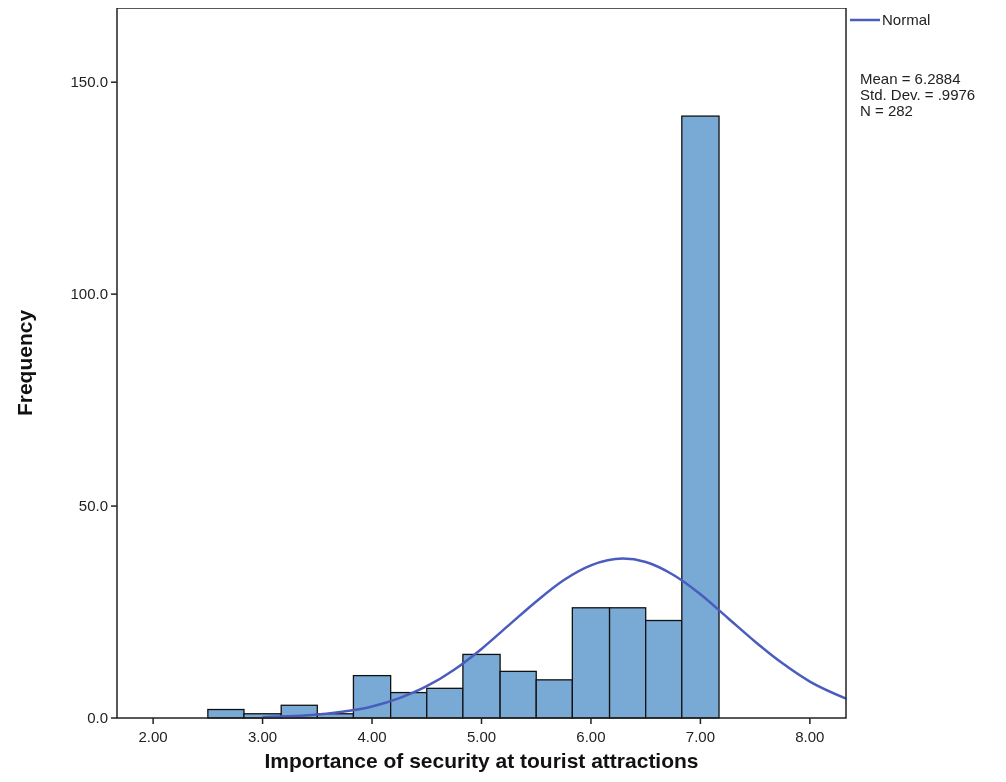 The width and height of the screenshot is (1006, 782). What do you see at coordinates (906, 20) in the screenshot?
I see `legend-label: Normal` at bounding box center [906, 20].